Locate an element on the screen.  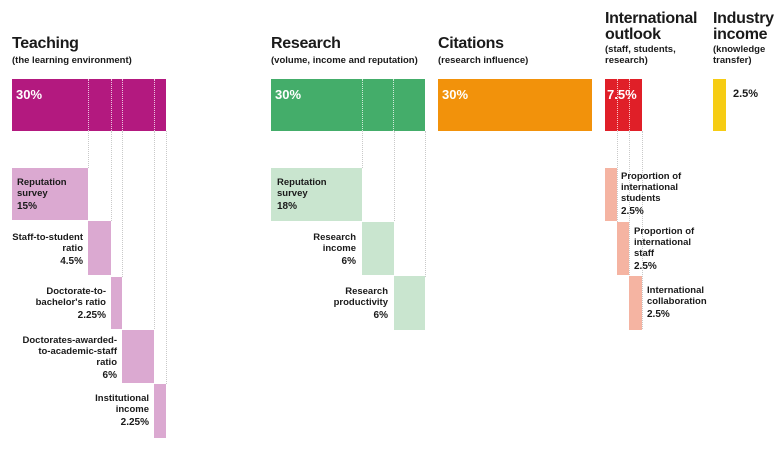
research-income-block is located at coordinates (378, 248).